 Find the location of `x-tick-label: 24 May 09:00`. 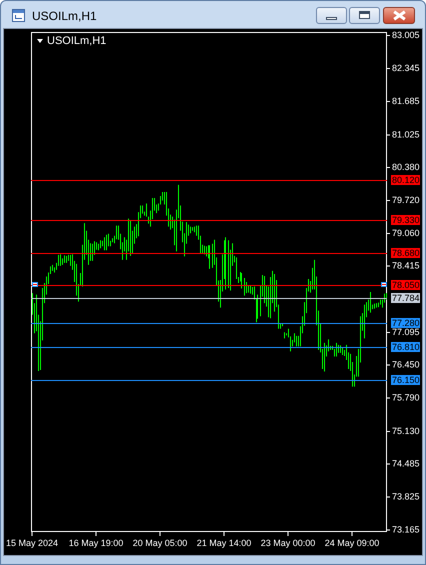

x-tick-label: 24 May 09:00 is located at coordinates (352, 543).